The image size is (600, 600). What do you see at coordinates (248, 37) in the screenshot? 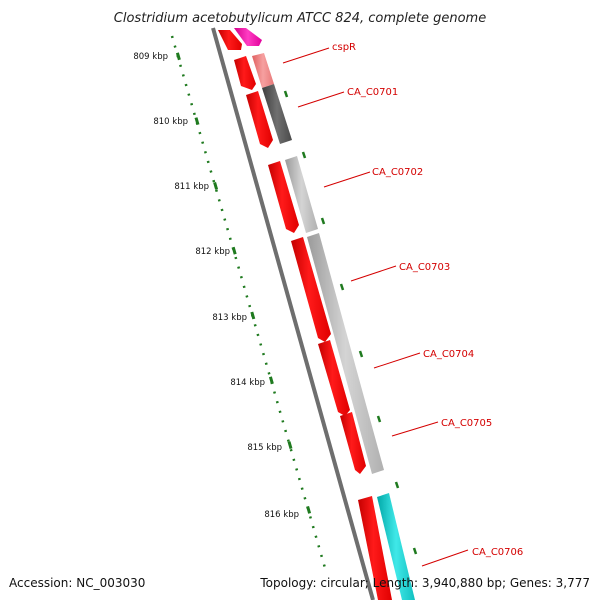
I see `feature-magenta` at bounding box center [248, 37].